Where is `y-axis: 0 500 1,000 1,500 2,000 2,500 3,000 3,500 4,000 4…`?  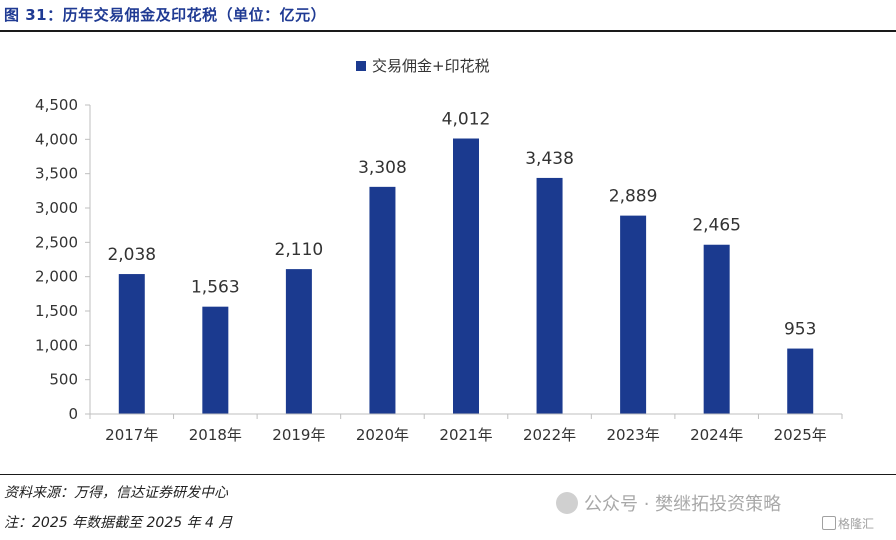
y-axis: 0 500 1,000 1,500 2,000 2,500 3,000 3,500 4,000 4… is located at coordinates (63, 259).